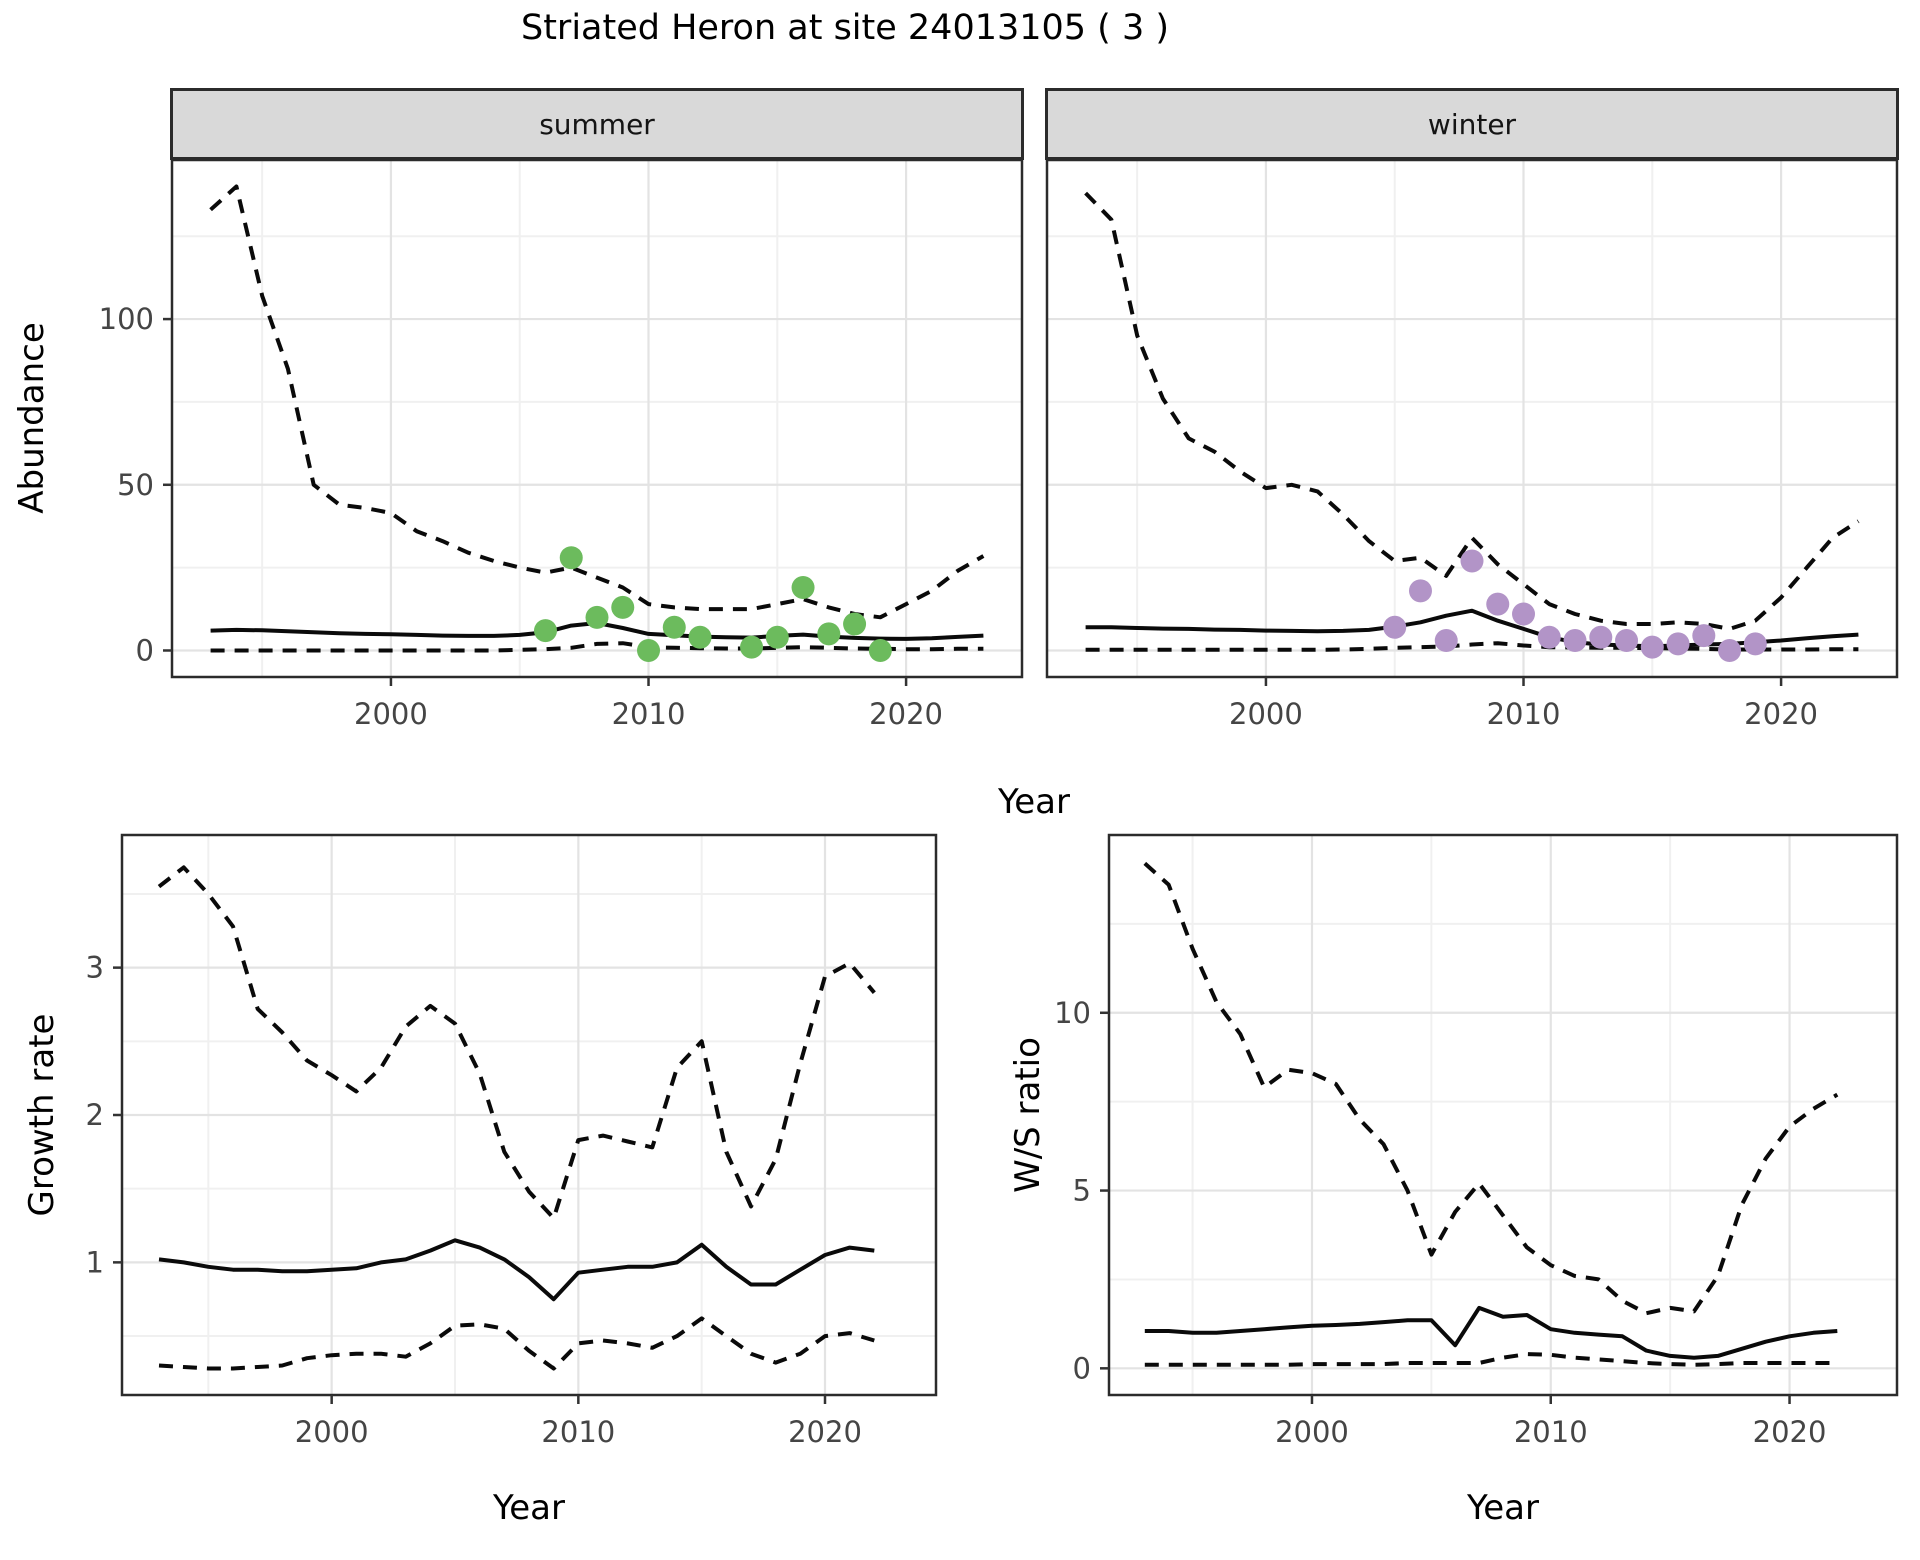 This screenshot has width=1920, height=1560. I want to click on y-tick-label: 2, so click(95, 1115).